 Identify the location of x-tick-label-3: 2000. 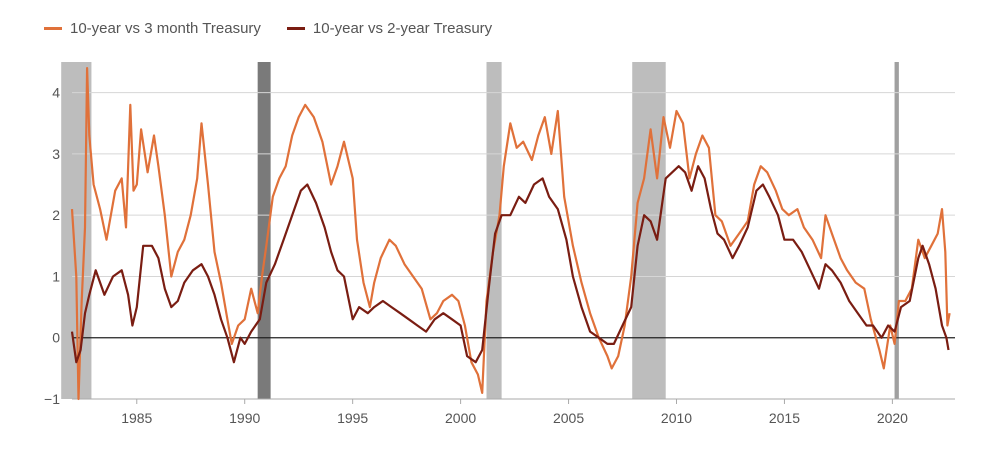
(460, 418).